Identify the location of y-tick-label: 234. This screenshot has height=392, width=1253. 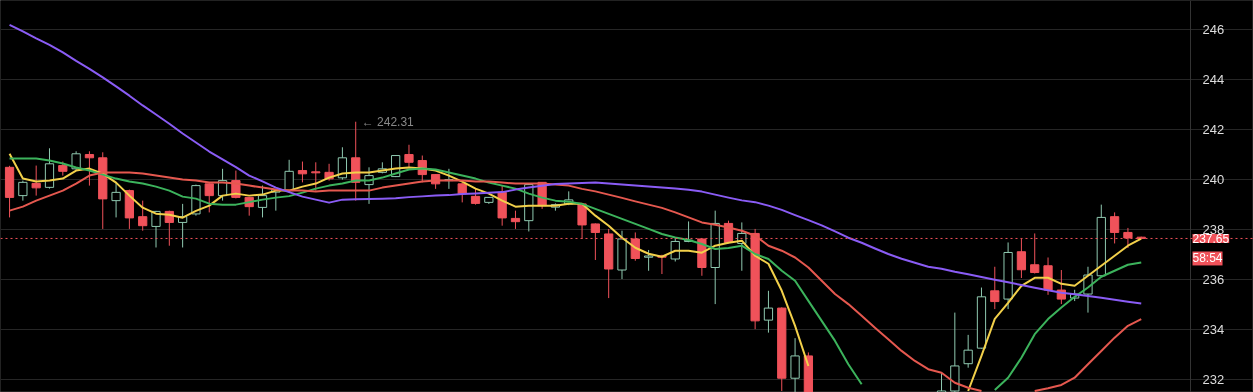
(1213, 330).